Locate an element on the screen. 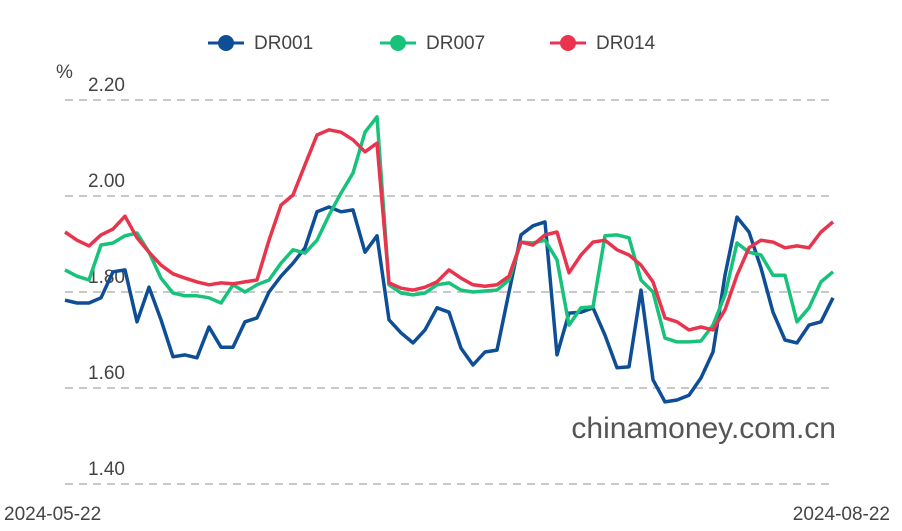 This screenshot has width=902, height=531. watermark: chinamoney.com.cn is located at coordinates (703, 428).